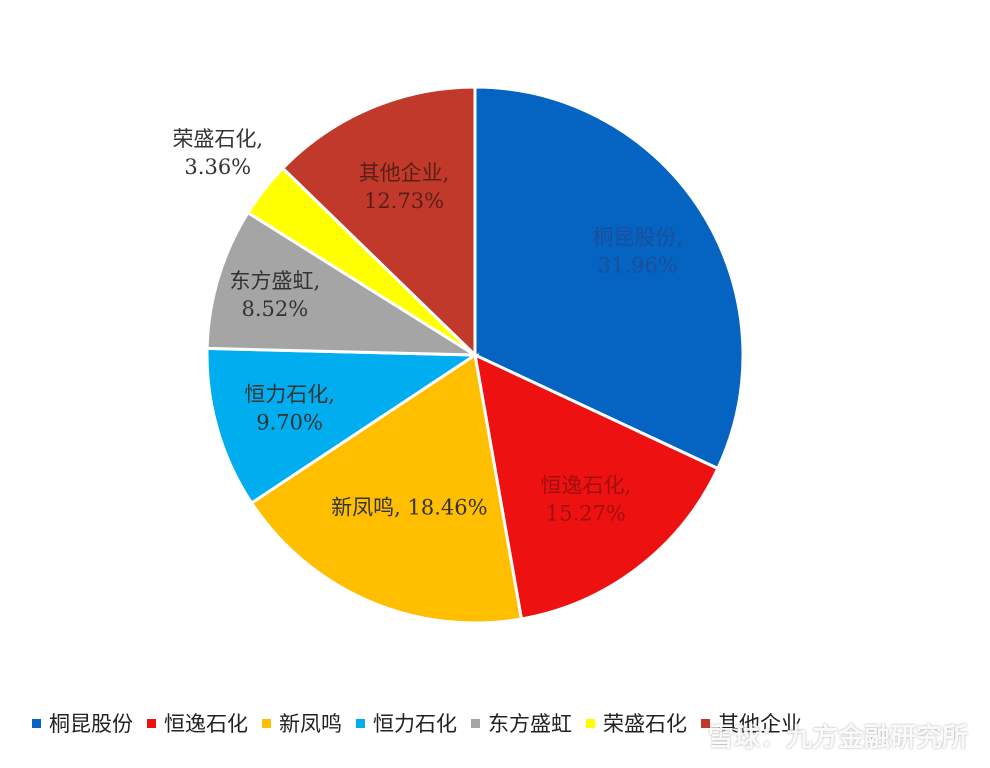  I want to click on data-label-dongfang: 东方盛虹, 8.52%, so click(274, 295).